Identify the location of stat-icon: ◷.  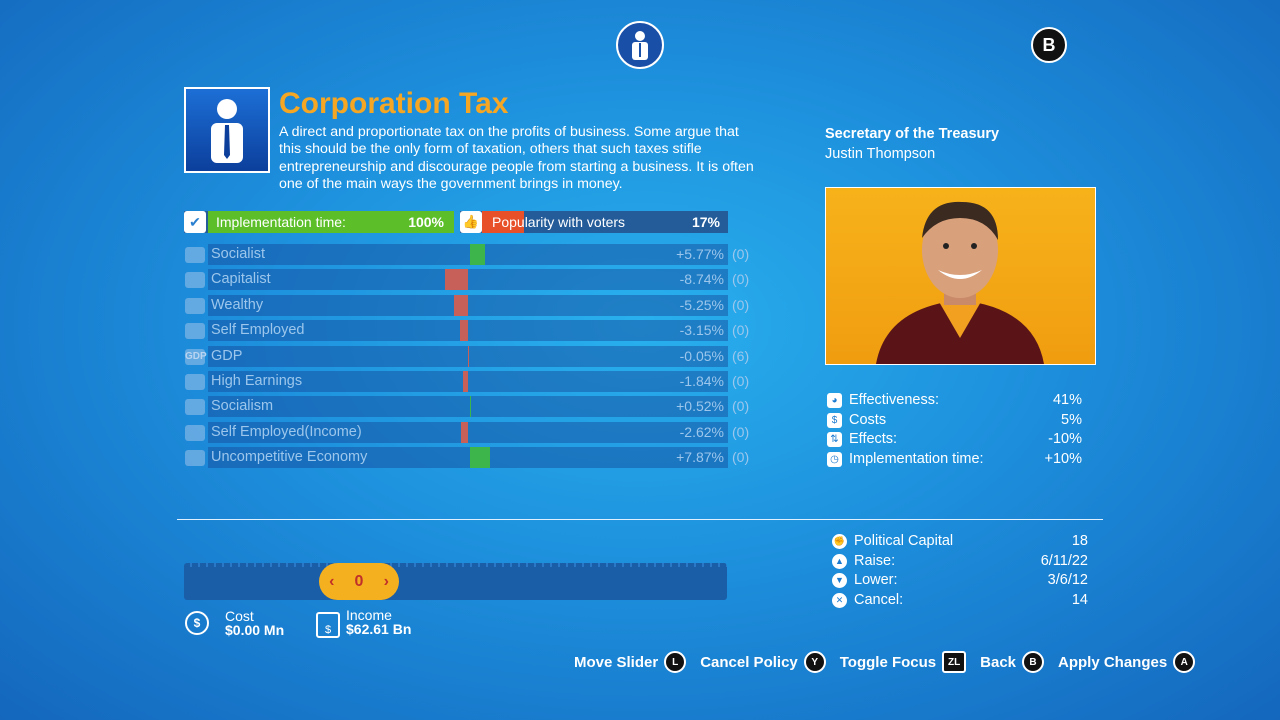
(834, 459).